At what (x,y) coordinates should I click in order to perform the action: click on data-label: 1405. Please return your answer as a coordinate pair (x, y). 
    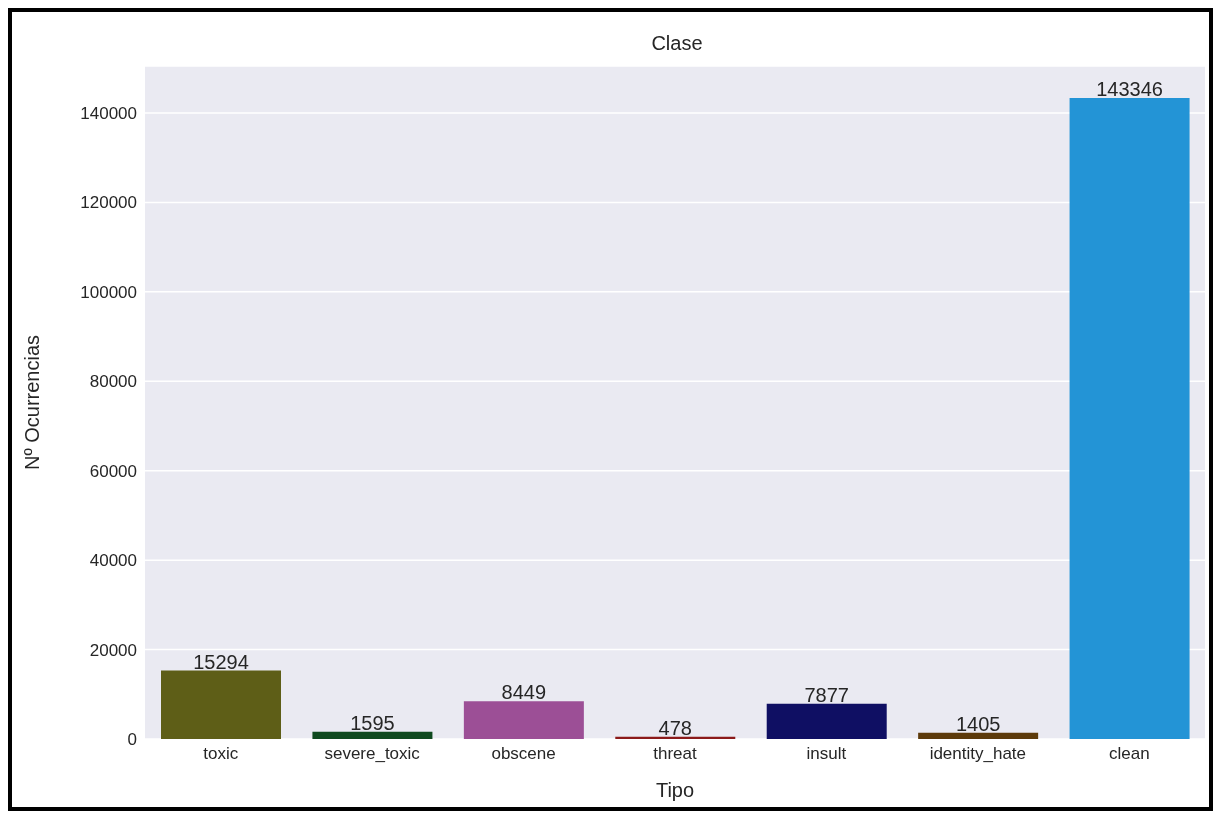
    Looking at the image, I should click on (978, 723).